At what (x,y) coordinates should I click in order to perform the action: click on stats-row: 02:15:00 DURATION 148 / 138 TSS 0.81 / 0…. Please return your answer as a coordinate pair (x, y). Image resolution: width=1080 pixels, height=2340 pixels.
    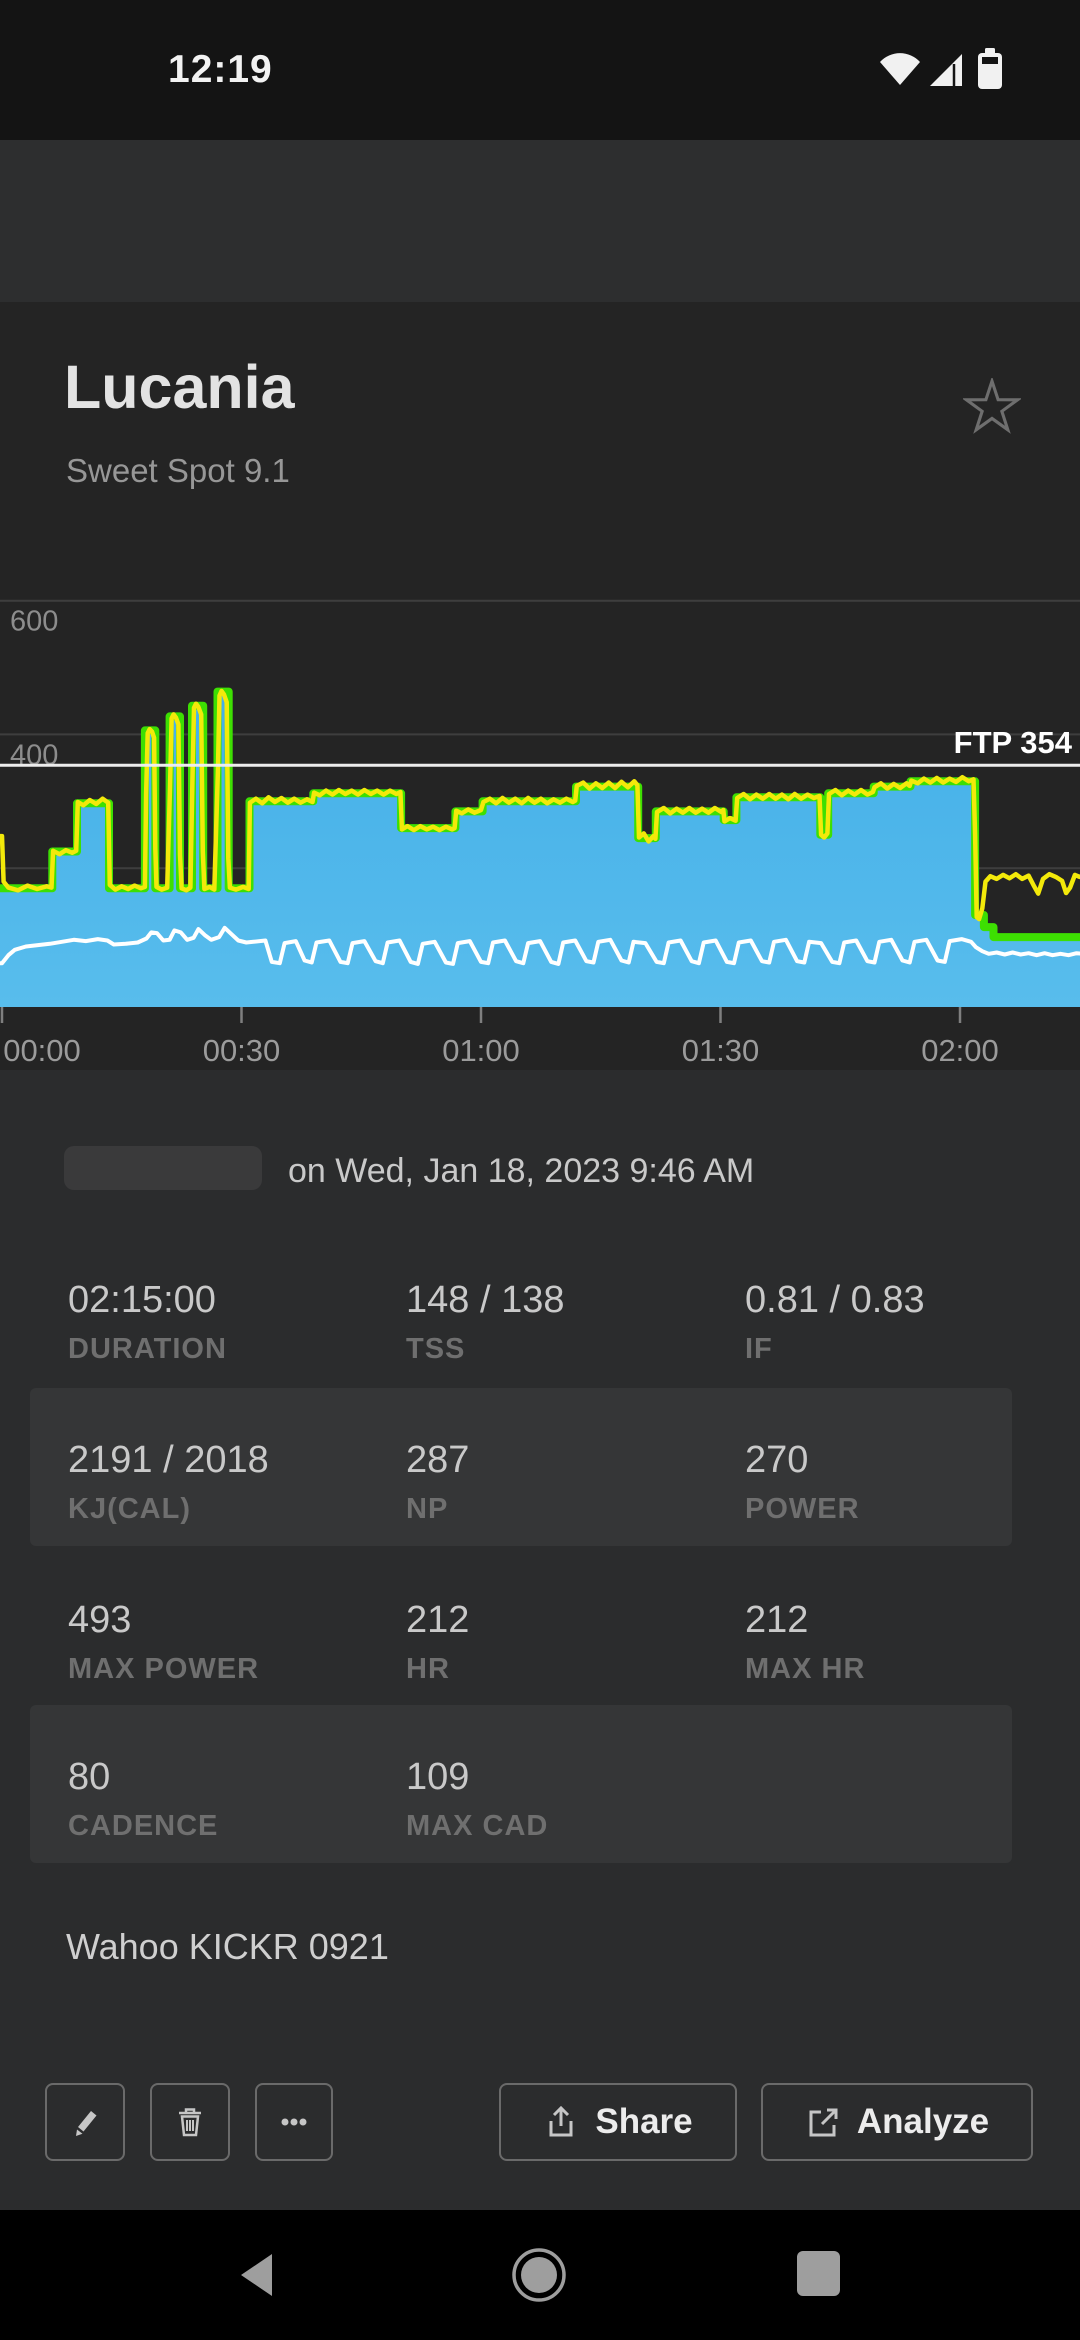
    Looking at the image, I should click on (540, 1322).